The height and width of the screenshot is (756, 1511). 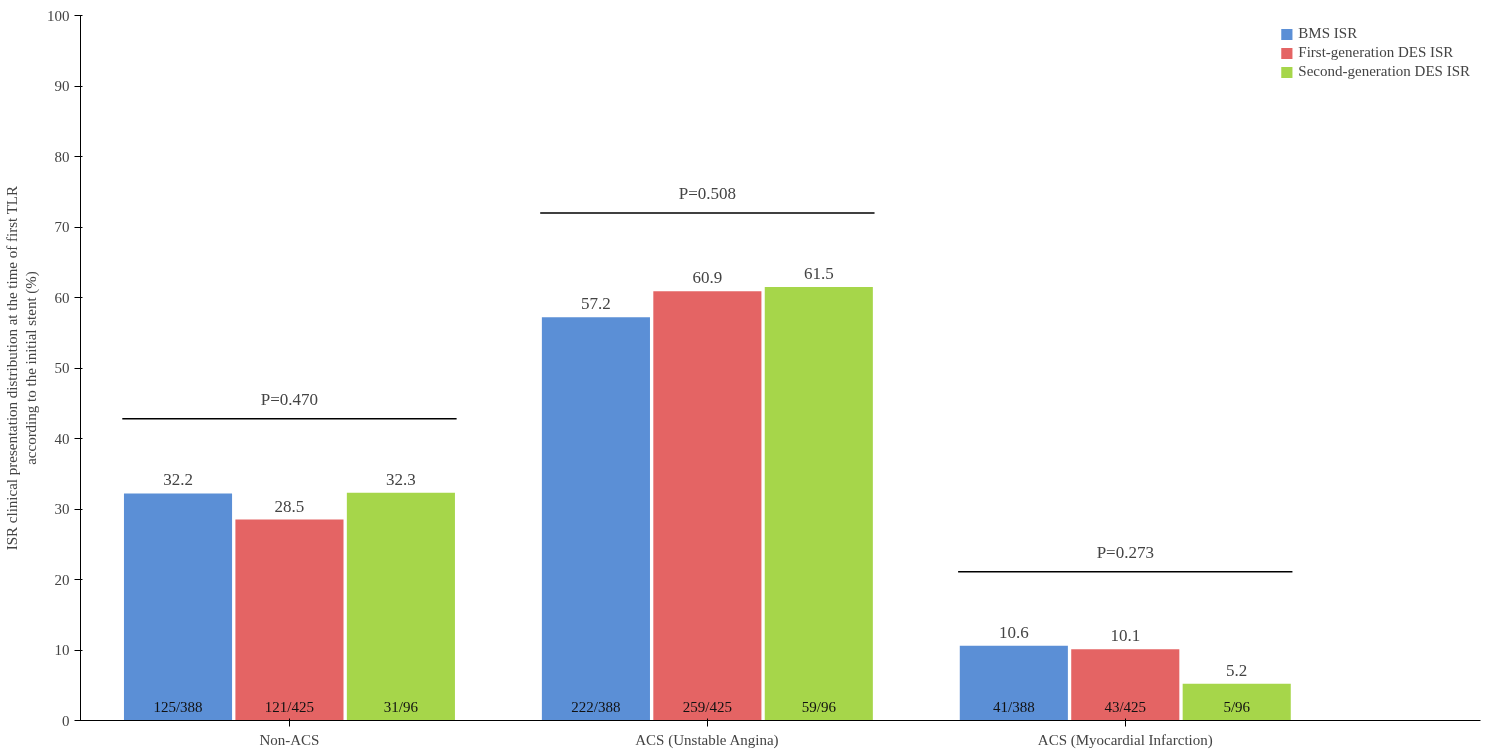 I want to click on annotation: P=0.508, so click(x=707, y=193).